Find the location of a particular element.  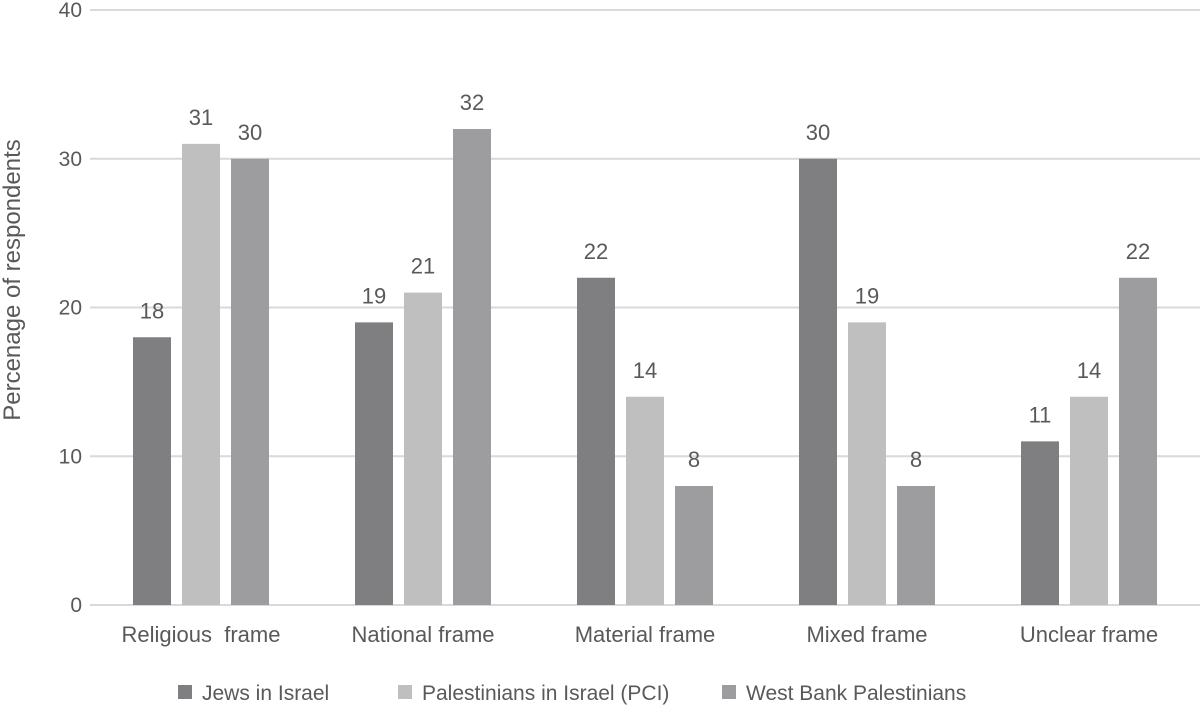

data-label: 18 is located at coordinates (152, 310).